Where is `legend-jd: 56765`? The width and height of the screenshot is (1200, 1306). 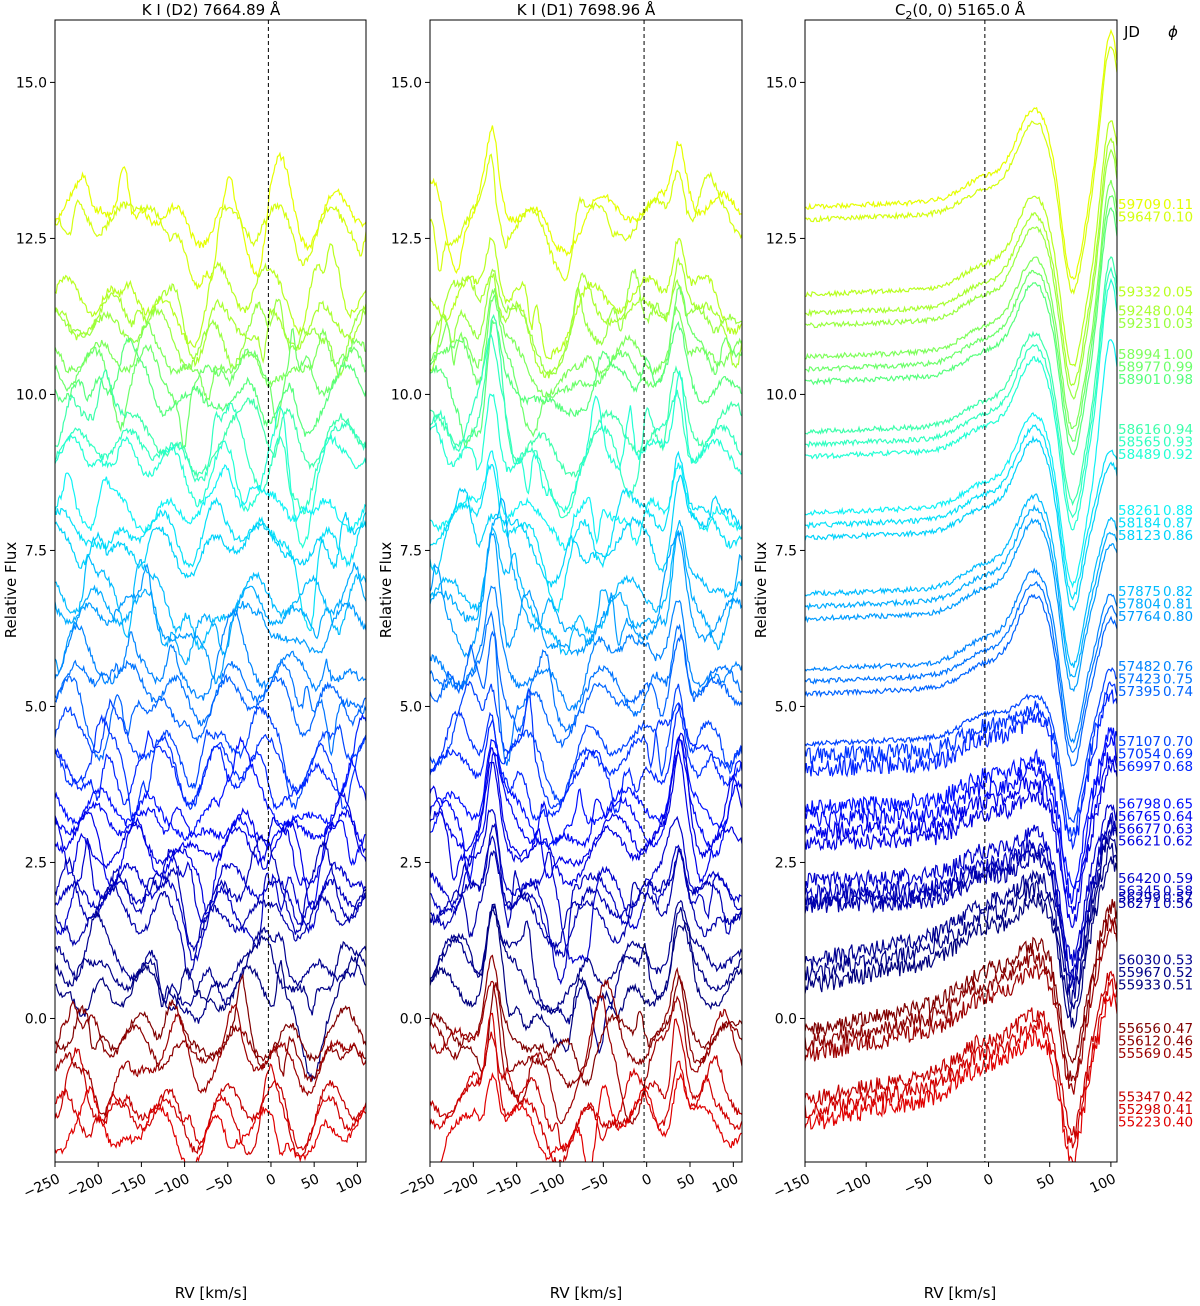
legend-jd: 56765 is located at coordinates (1139, 817).